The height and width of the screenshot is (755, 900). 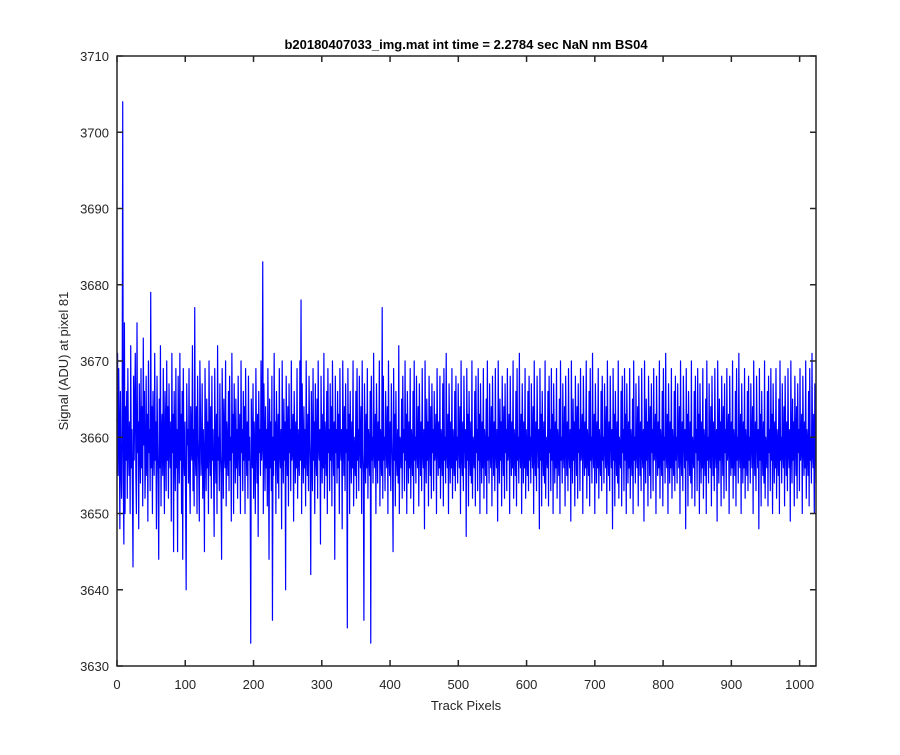 I want to click on y-tick-label: 3660, so click(x=94, y=437).